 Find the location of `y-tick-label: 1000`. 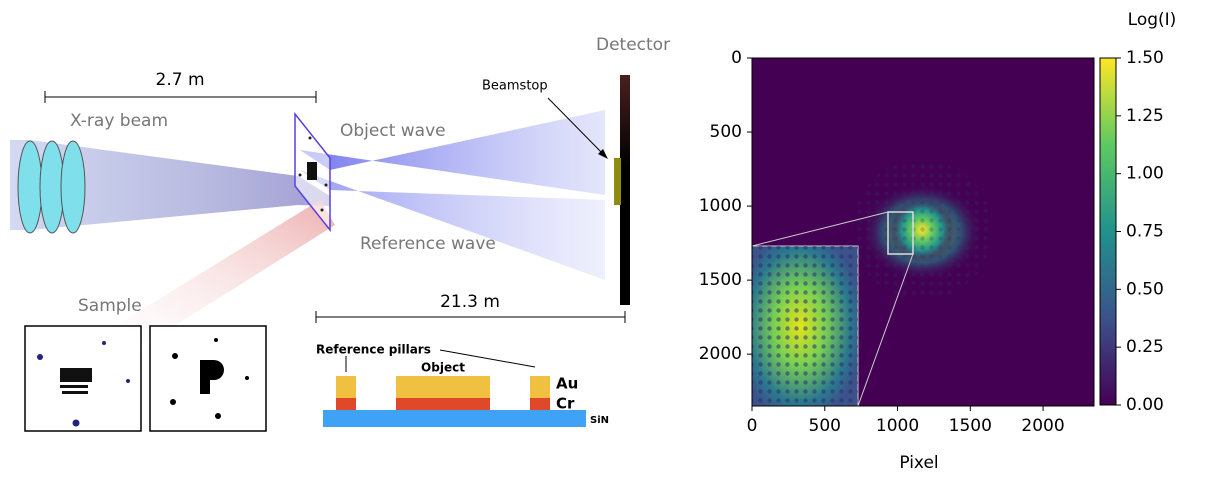

y-tick-label: 1000 is located at coordinates (720, 206).